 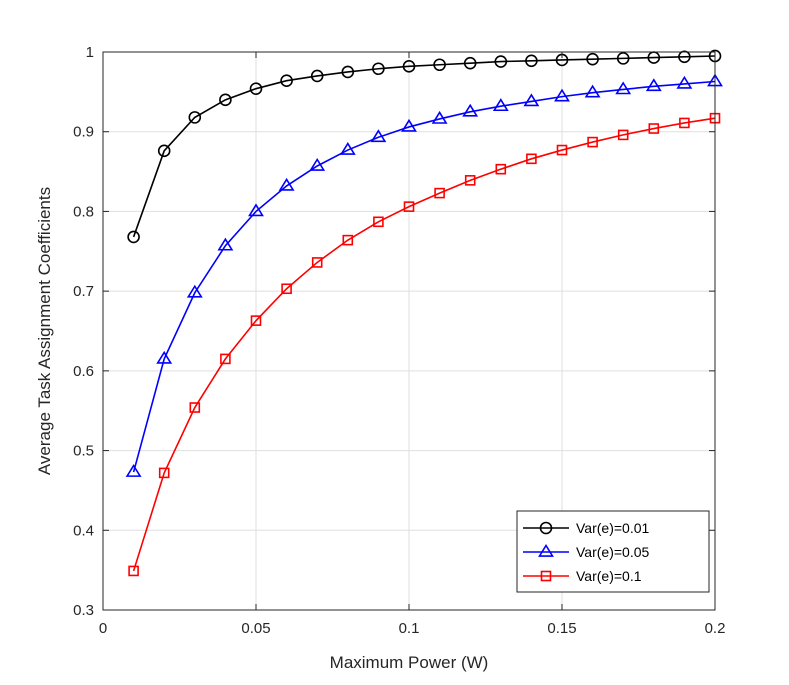 What do you see at coordinates (409, 662) in the screenshot?
I see `x-axis-label: Maximum Power (W)` at bounding box center [409, 662].